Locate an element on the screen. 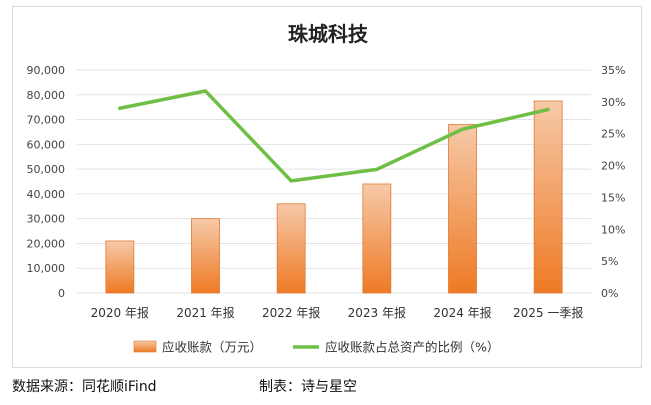 The height and width of the screenshot is (405, 651). x-tick-label: 2024 年报 is located at coordinates (462, 312).